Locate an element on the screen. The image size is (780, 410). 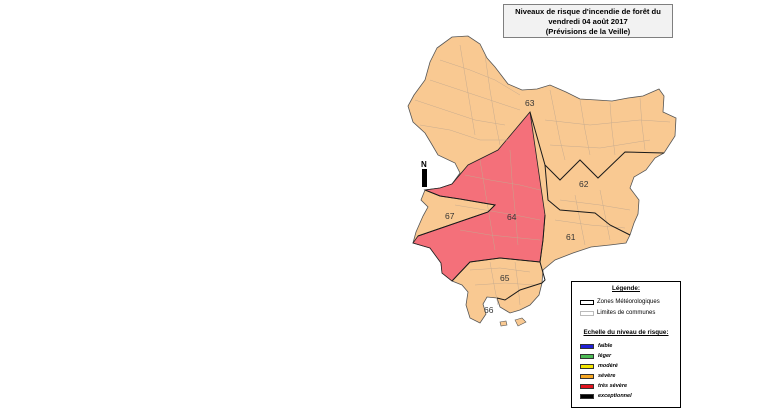
risk-label-leger: léger is located at coordinates (605, 356).